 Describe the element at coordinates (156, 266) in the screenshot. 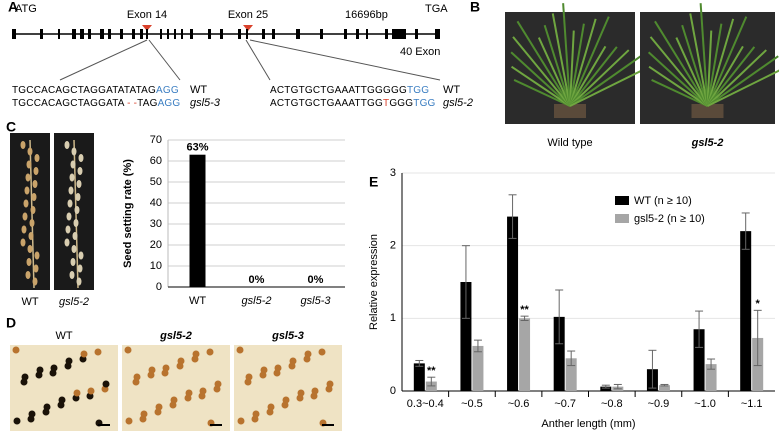

I see `y-tick-label: 10` at that location.